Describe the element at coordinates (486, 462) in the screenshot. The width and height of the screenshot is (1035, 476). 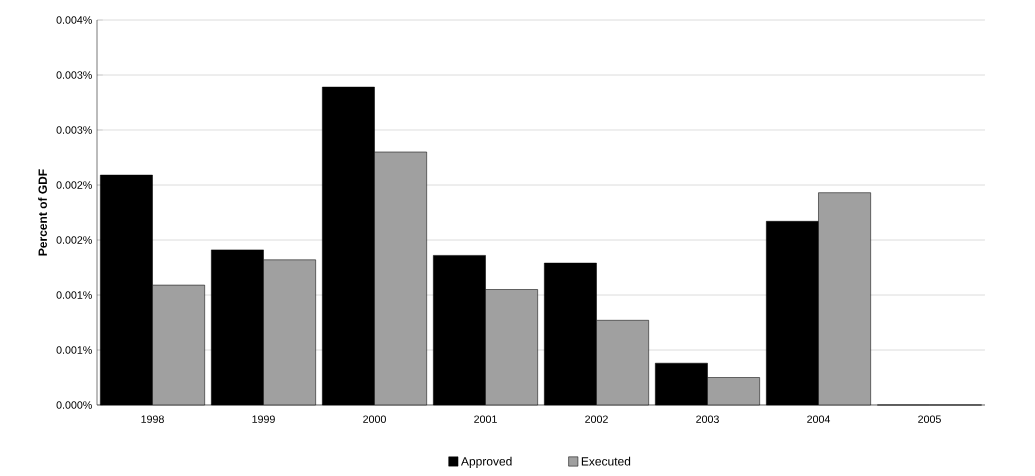
I see `legend-label: Approved` at that location.